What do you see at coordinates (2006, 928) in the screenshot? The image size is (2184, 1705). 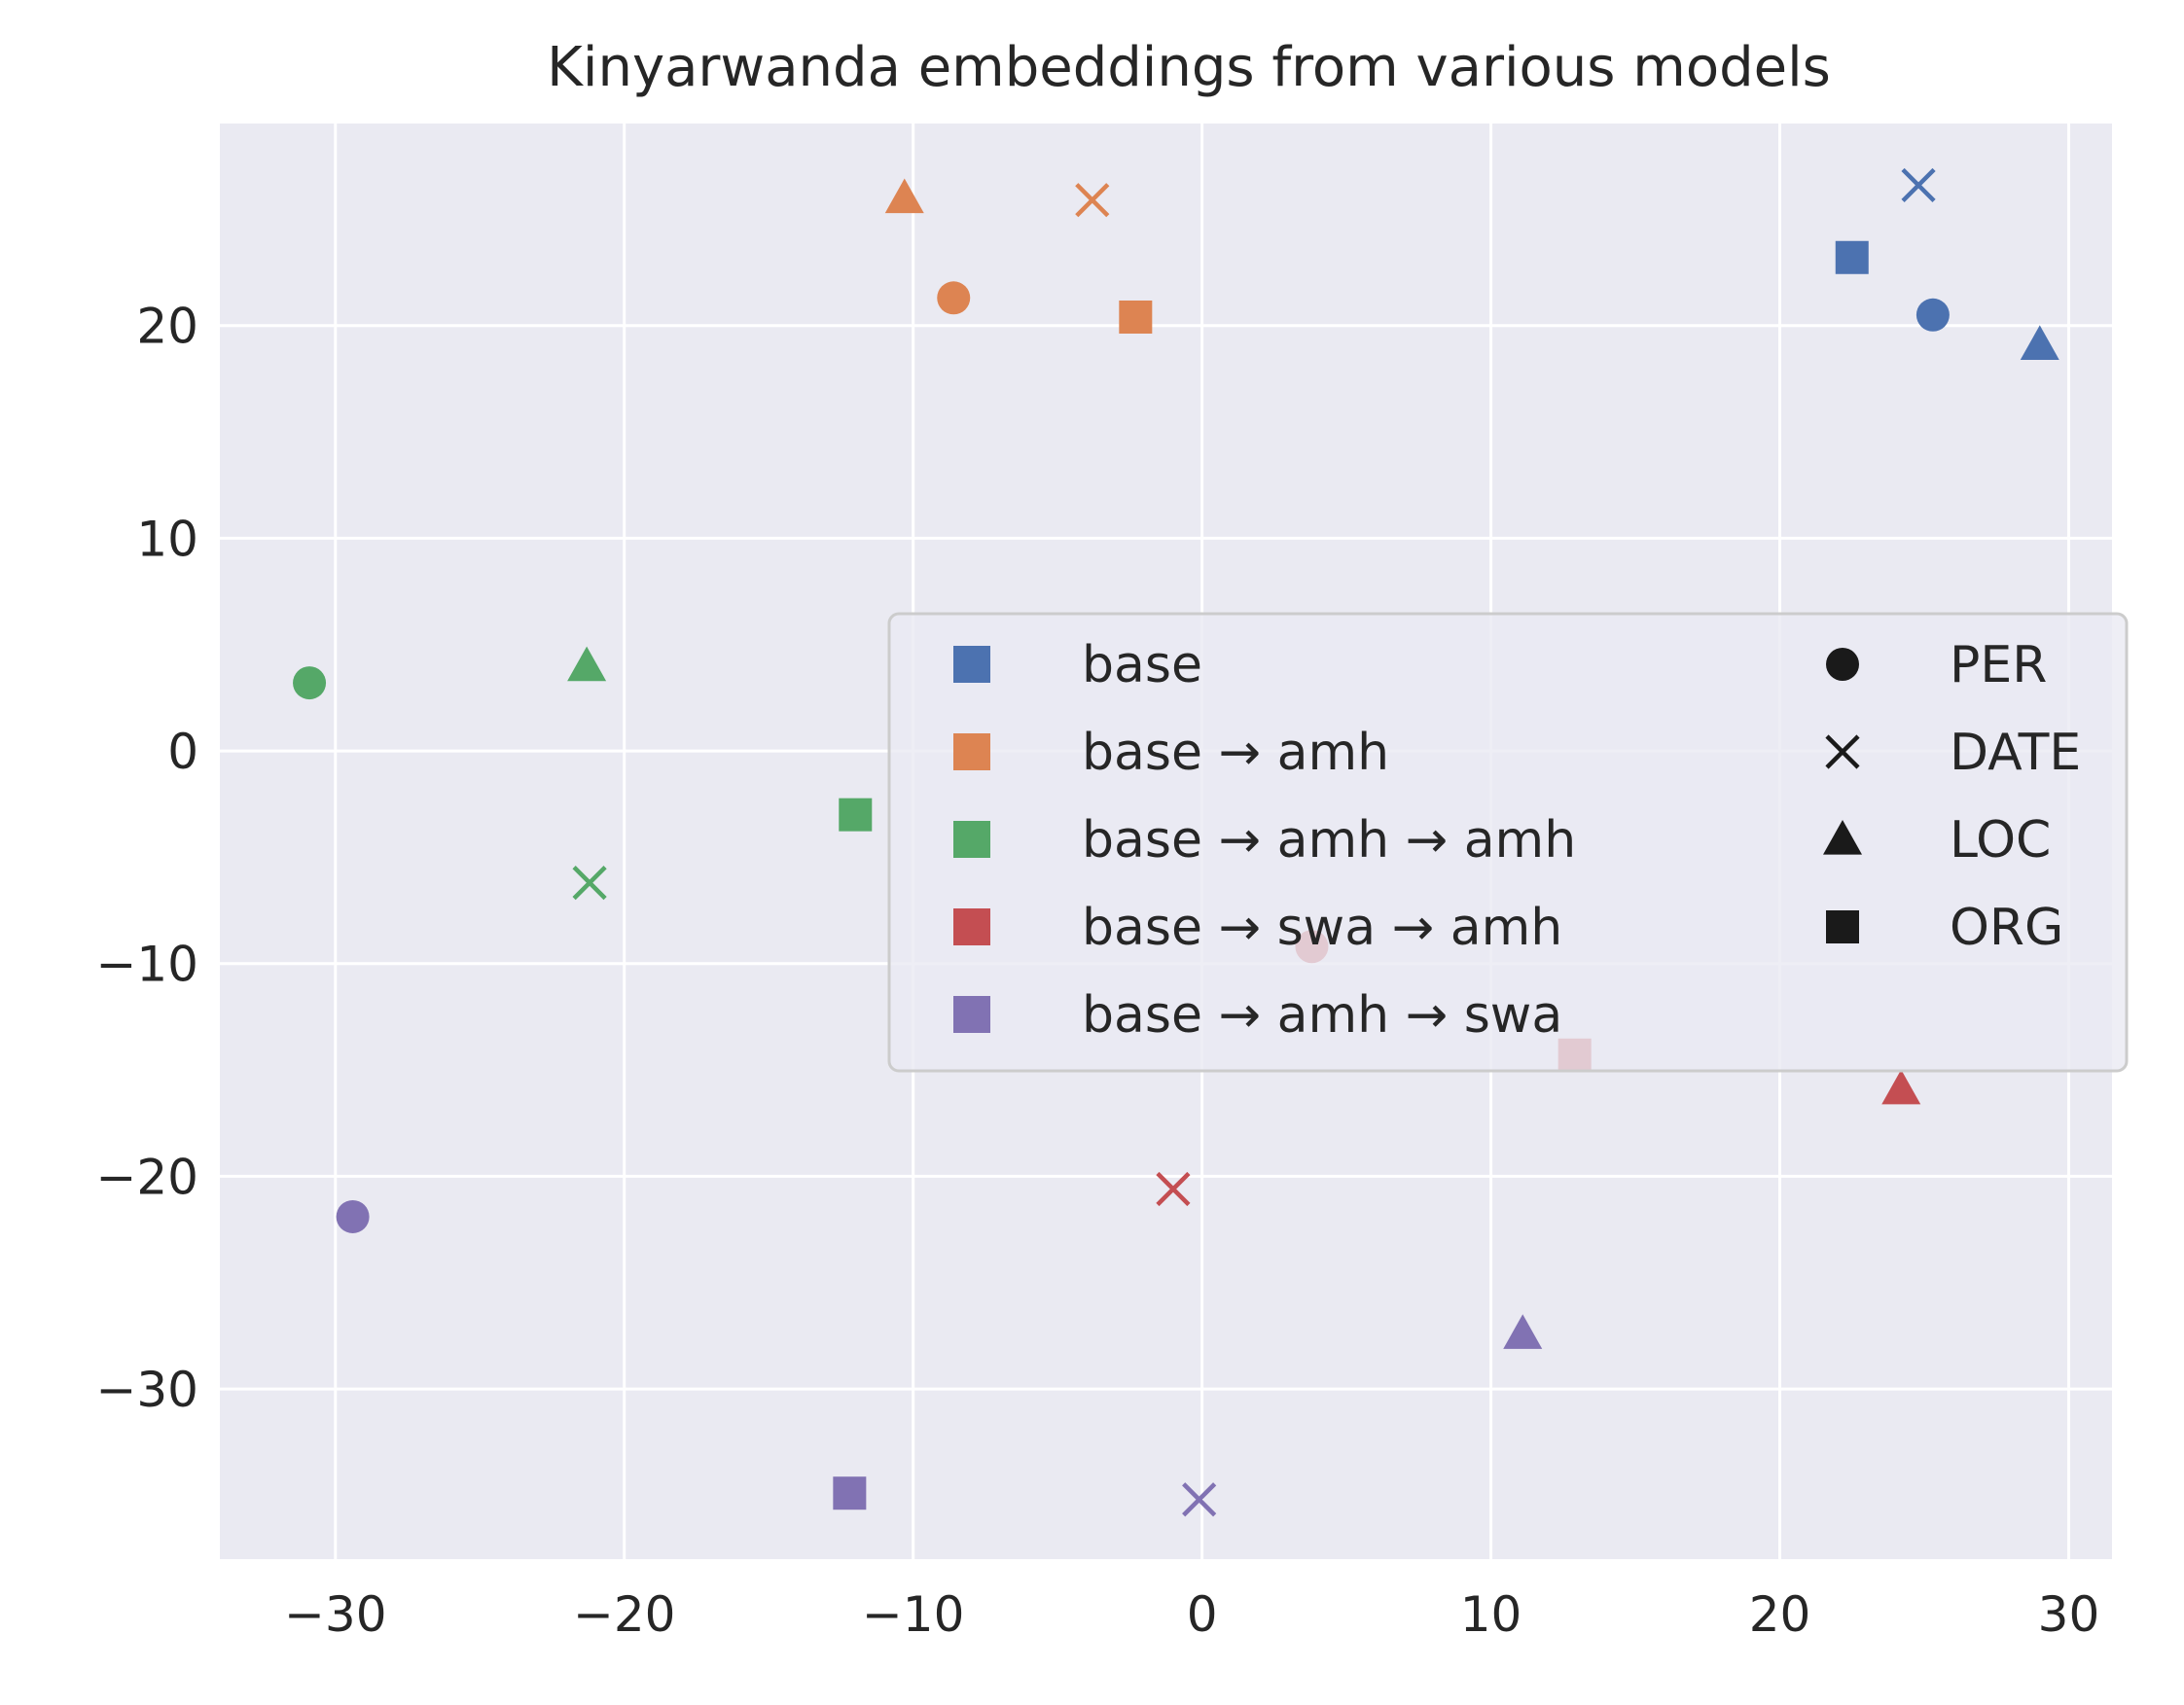 I see `legend-entity-label: ORG` at bounding box center [2006, 928].